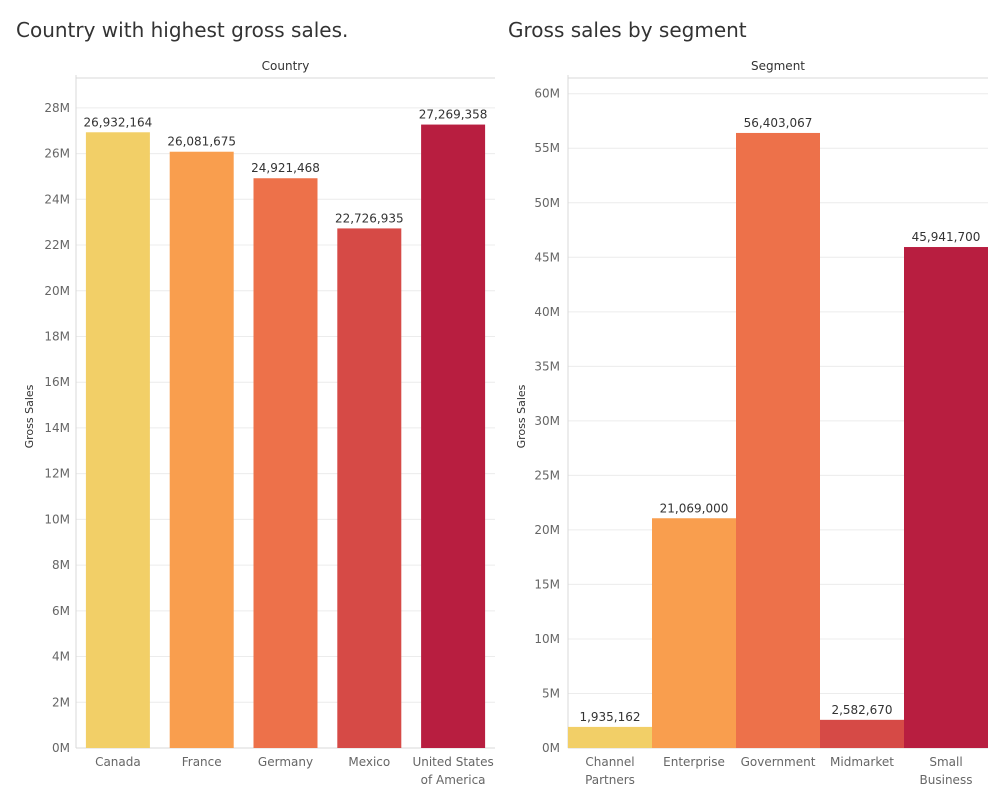 The width and height of the screenshot is (999, 799). Describe the element at coordinates (57, 154) in the screenshot. I see `y-tick-label: 26M` at that location.